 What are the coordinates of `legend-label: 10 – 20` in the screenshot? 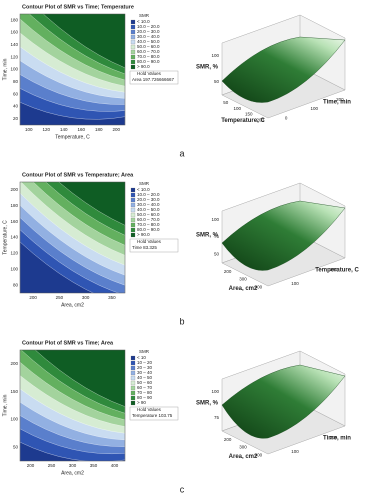 It's located at (145, 362).